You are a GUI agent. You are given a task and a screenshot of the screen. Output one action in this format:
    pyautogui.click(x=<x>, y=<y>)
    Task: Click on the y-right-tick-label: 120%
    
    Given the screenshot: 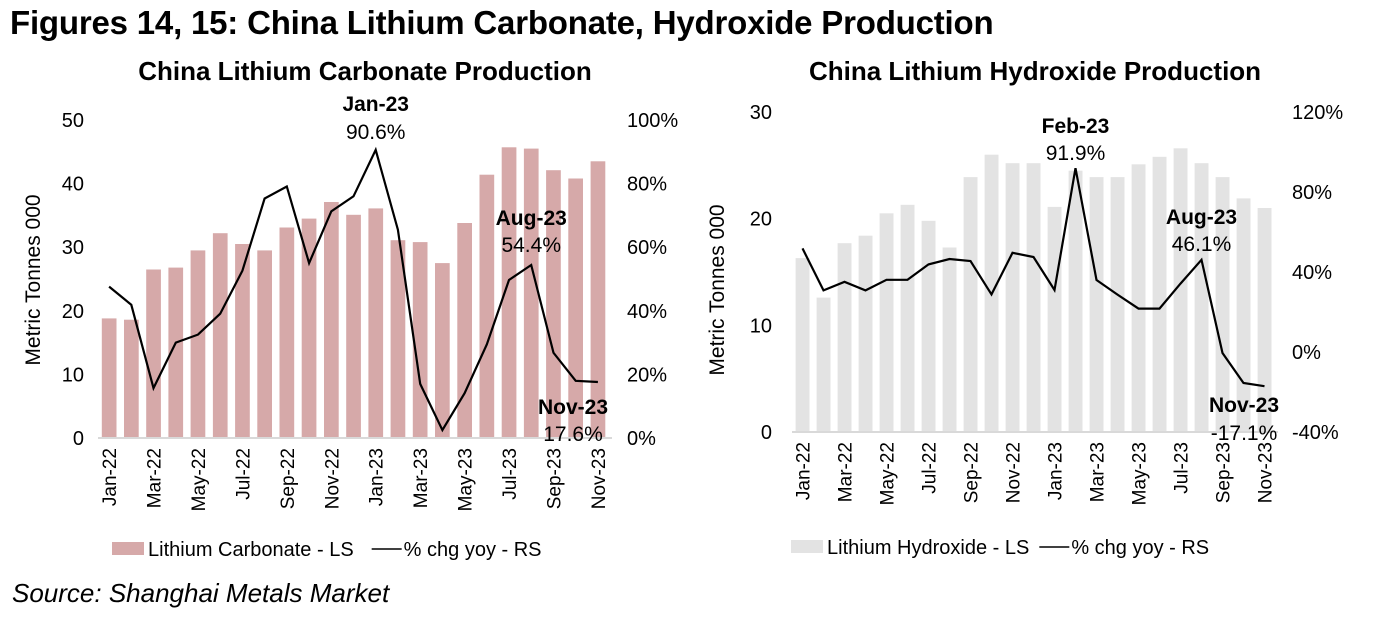 What is the action you would take?
    pyautogui.click(x=1317, y=113)
    